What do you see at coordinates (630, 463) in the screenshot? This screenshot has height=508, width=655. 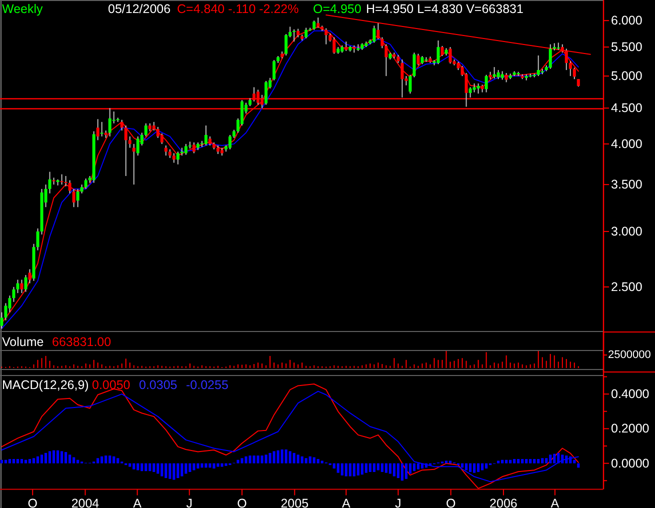 I see `y-tick-label: 0.0000` at bounding box center [630, 463].